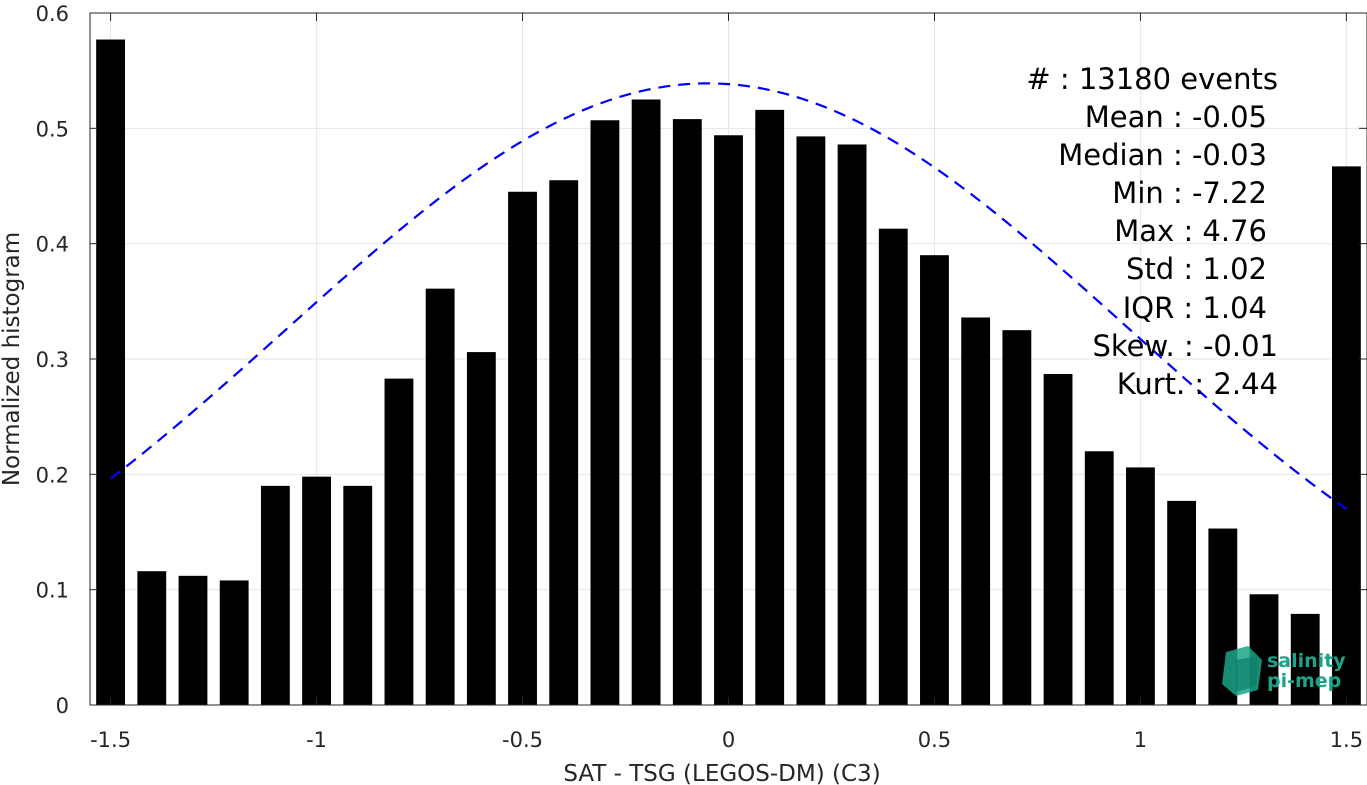 The height and width of the screenshot is (785, 1367). I want to click on x-tick-label: -1.5, so click(110, 740).